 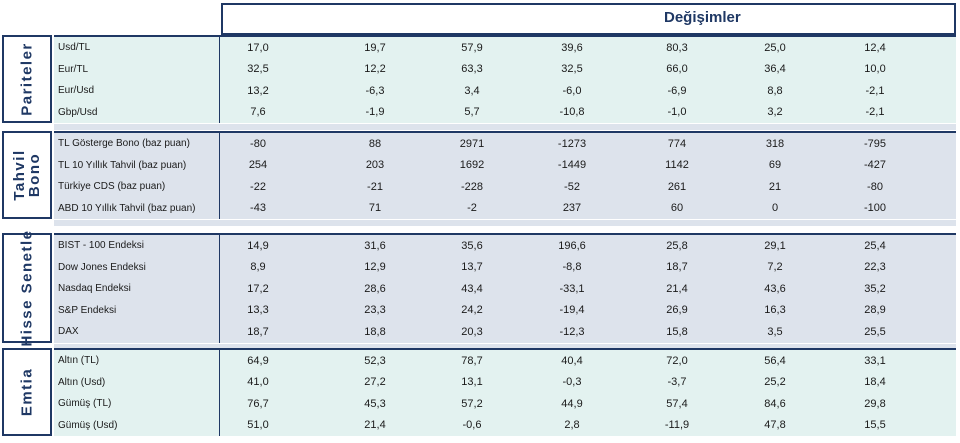 I want to click on value-cell: -427, so click(x=875, y=165).